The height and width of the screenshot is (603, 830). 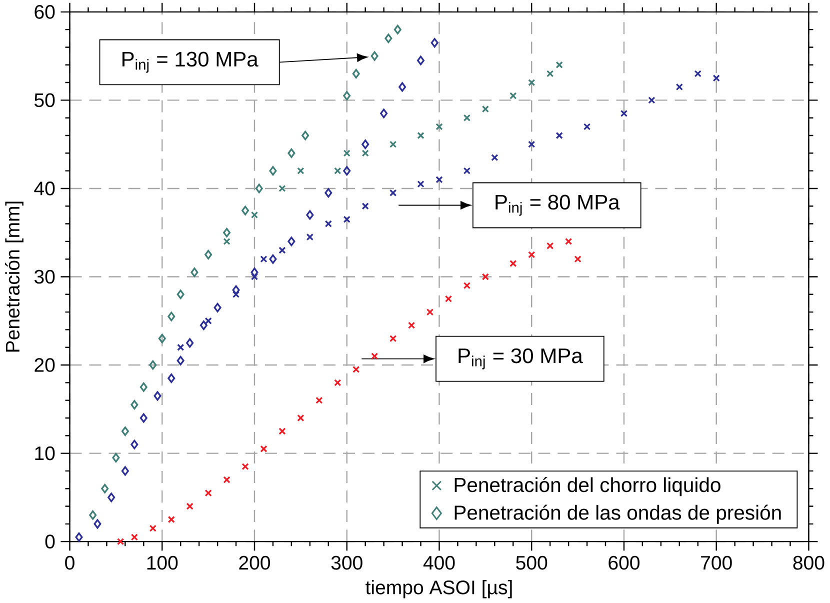 I want to click on y-axis-title: Penetración [mm], so click(x=14, y=277).